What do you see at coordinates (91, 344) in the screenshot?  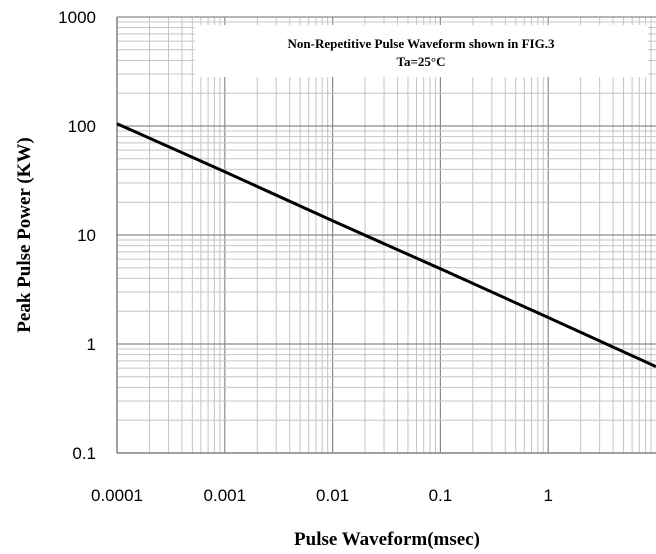 I see `y-tick-label: 1` at bounding box center [91, 344].